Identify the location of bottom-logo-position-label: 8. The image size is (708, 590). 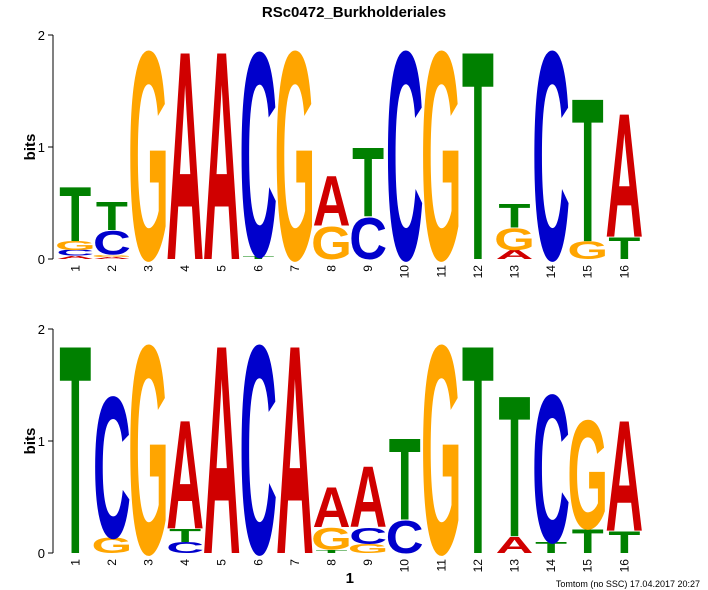
(332, 562).